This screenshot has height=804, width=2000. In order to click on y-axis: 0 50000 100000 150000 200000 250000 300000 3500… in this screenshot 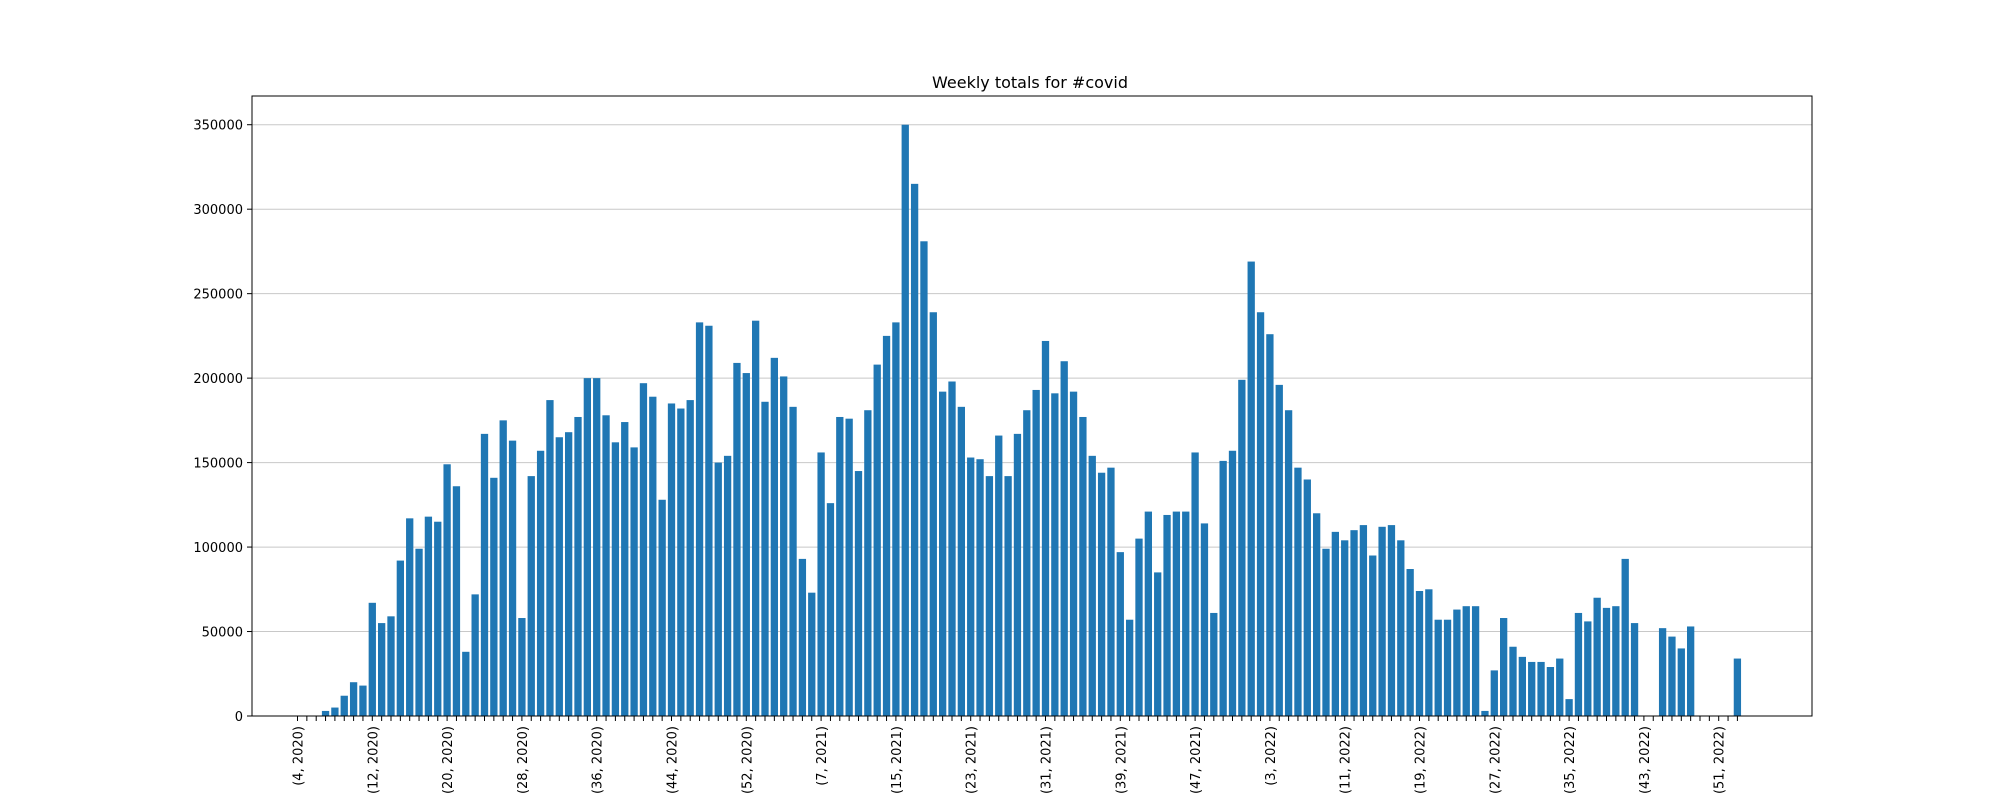, I will do `click(222, 422)`.